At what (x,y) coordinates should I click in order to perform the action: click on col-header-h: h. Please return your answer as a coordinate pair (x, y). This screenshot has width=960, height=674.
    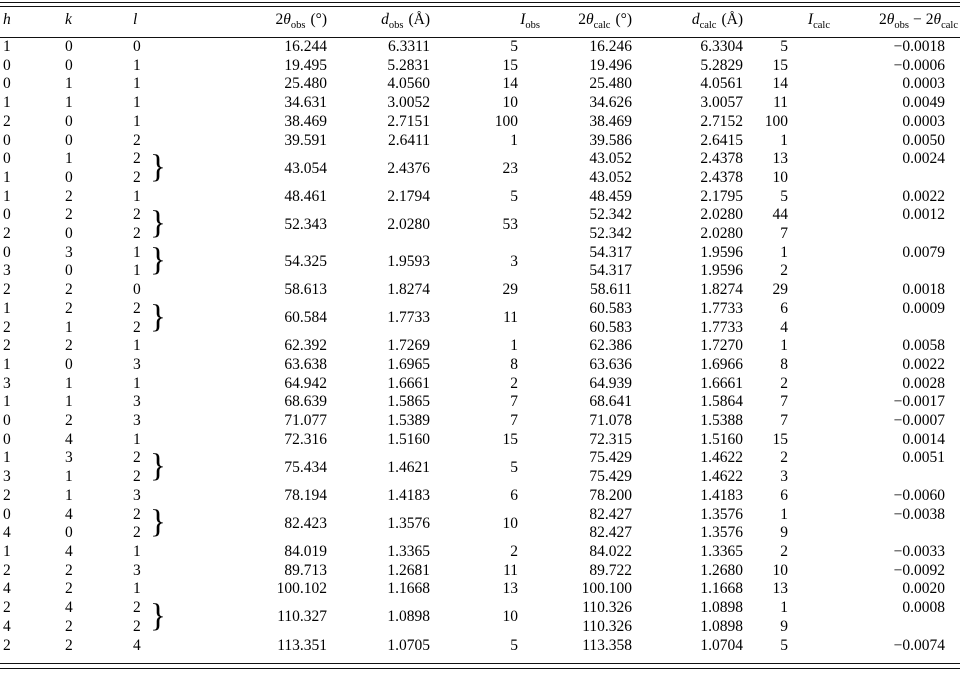
    Looking at the image, I should click on (30, 22).